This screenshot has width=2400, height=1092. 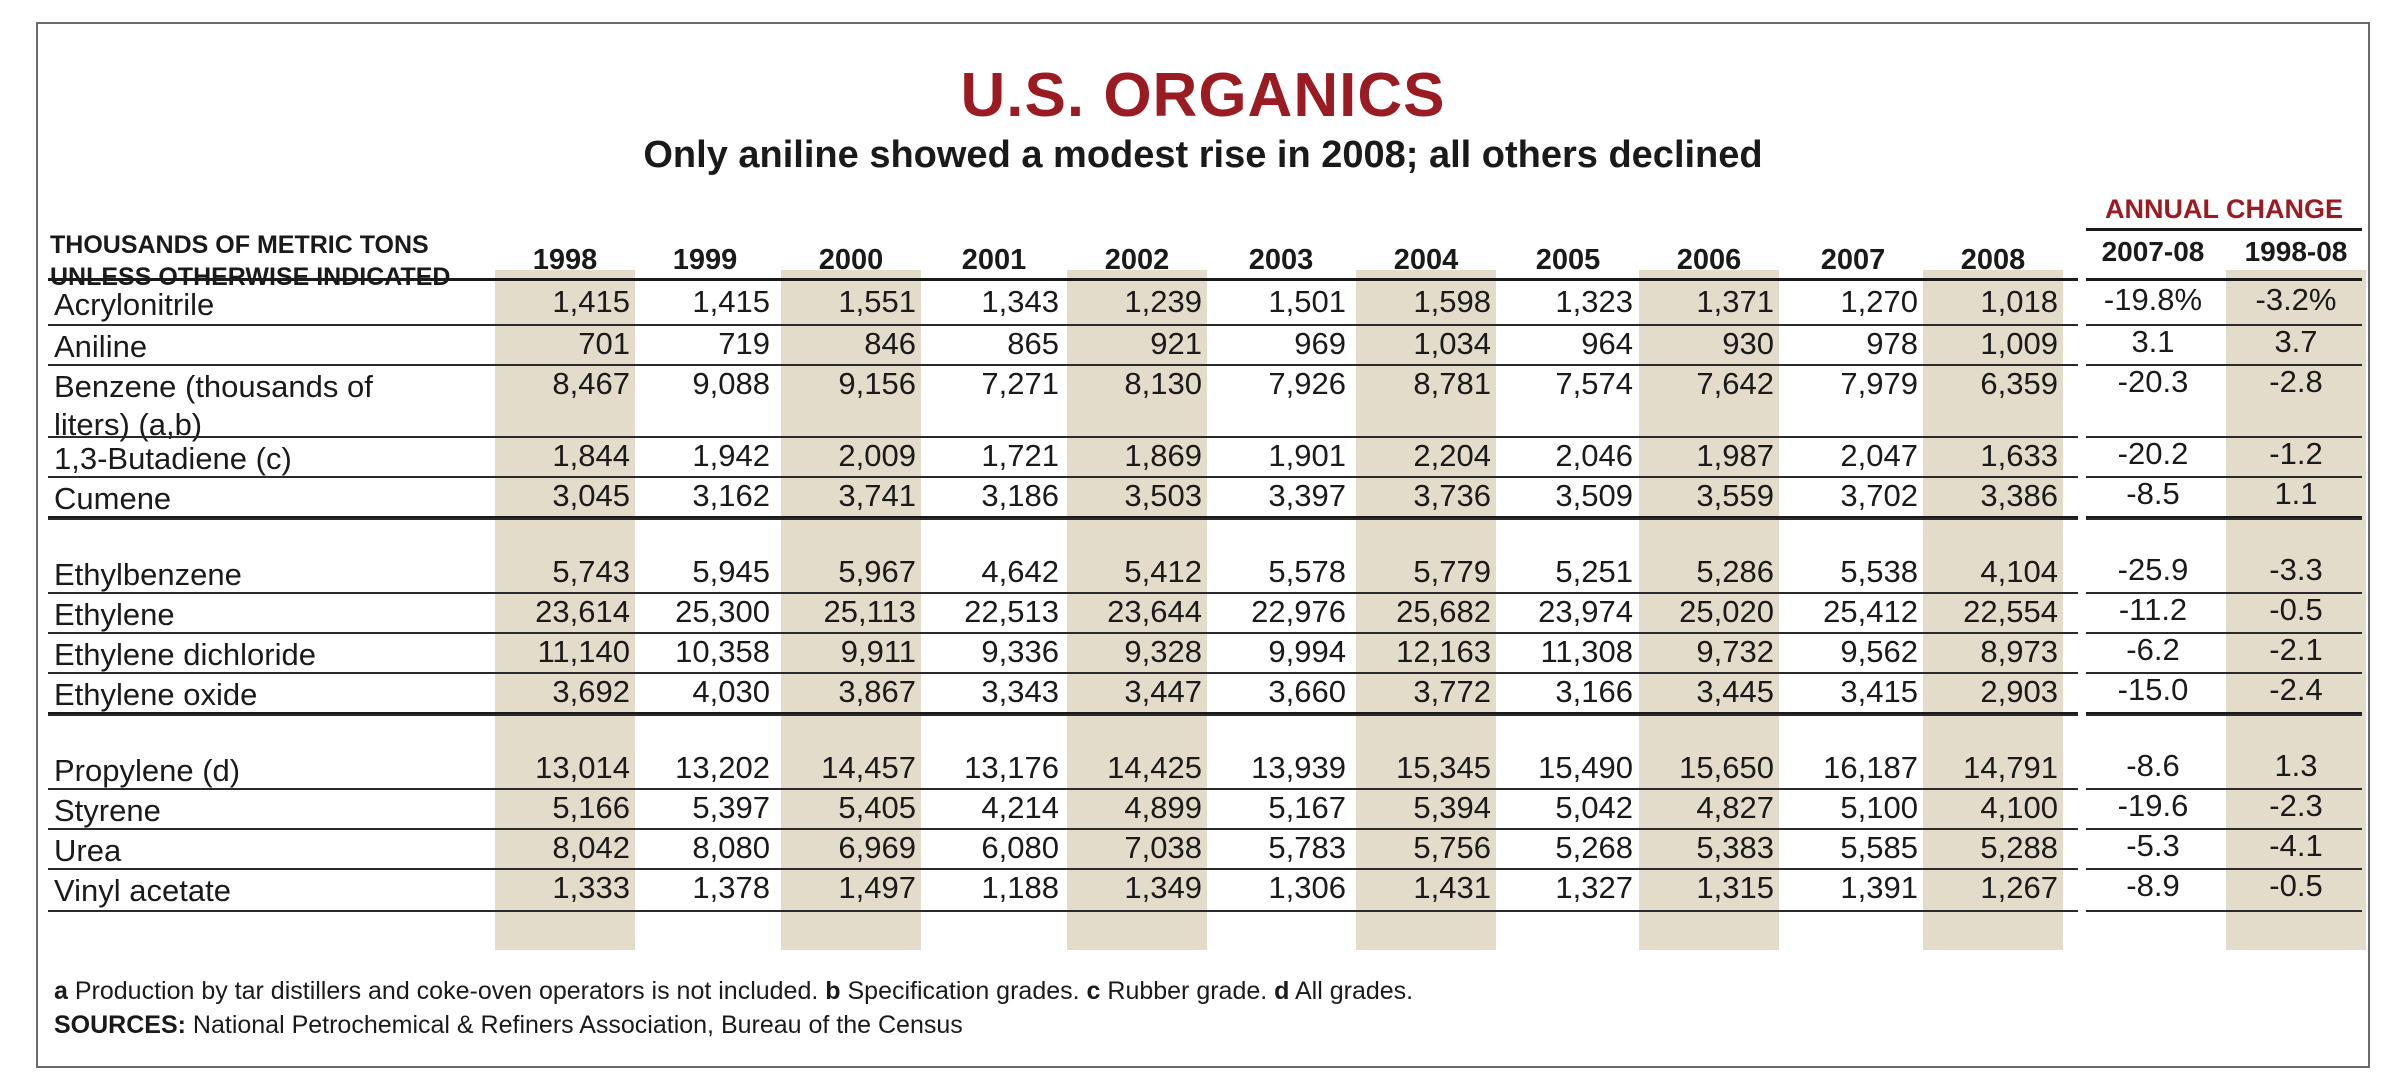 I want to click on year-header-1998: 1998, so click(x=565, y=260).